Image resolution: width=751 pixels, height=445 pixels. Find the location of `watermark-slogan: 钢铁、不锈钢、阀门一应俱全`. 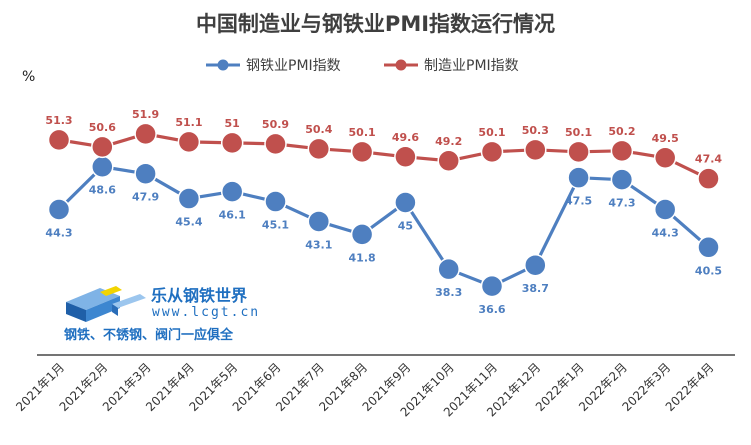

watermark-slogan: 钢铁、不锈钢、阀门一应俱全 is located at coordinates (149, 335).